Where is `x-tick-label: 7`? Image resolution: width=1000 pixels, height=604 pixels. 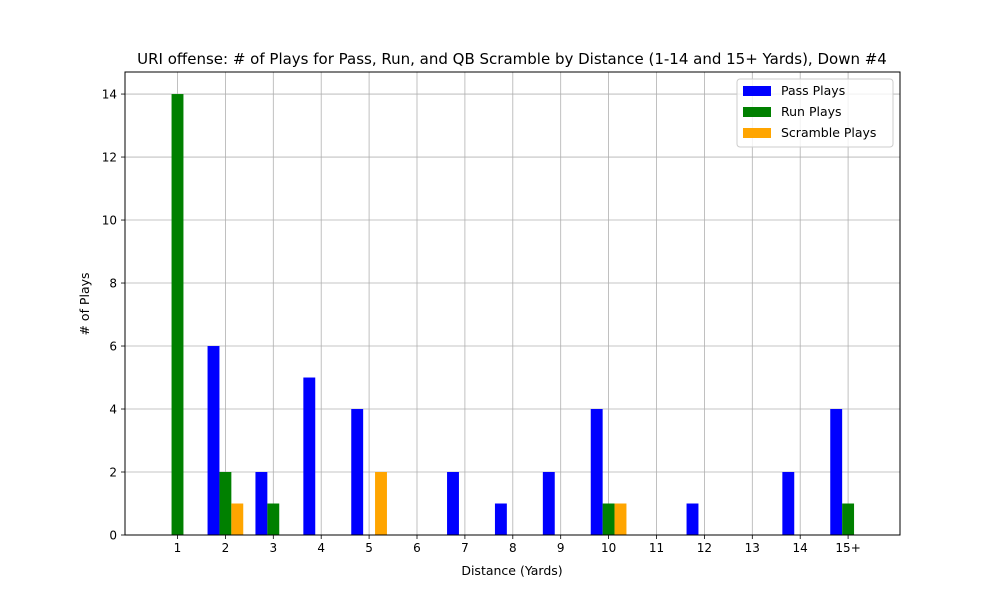 x-tick-label: 7 is located at coordinates (465, 548).